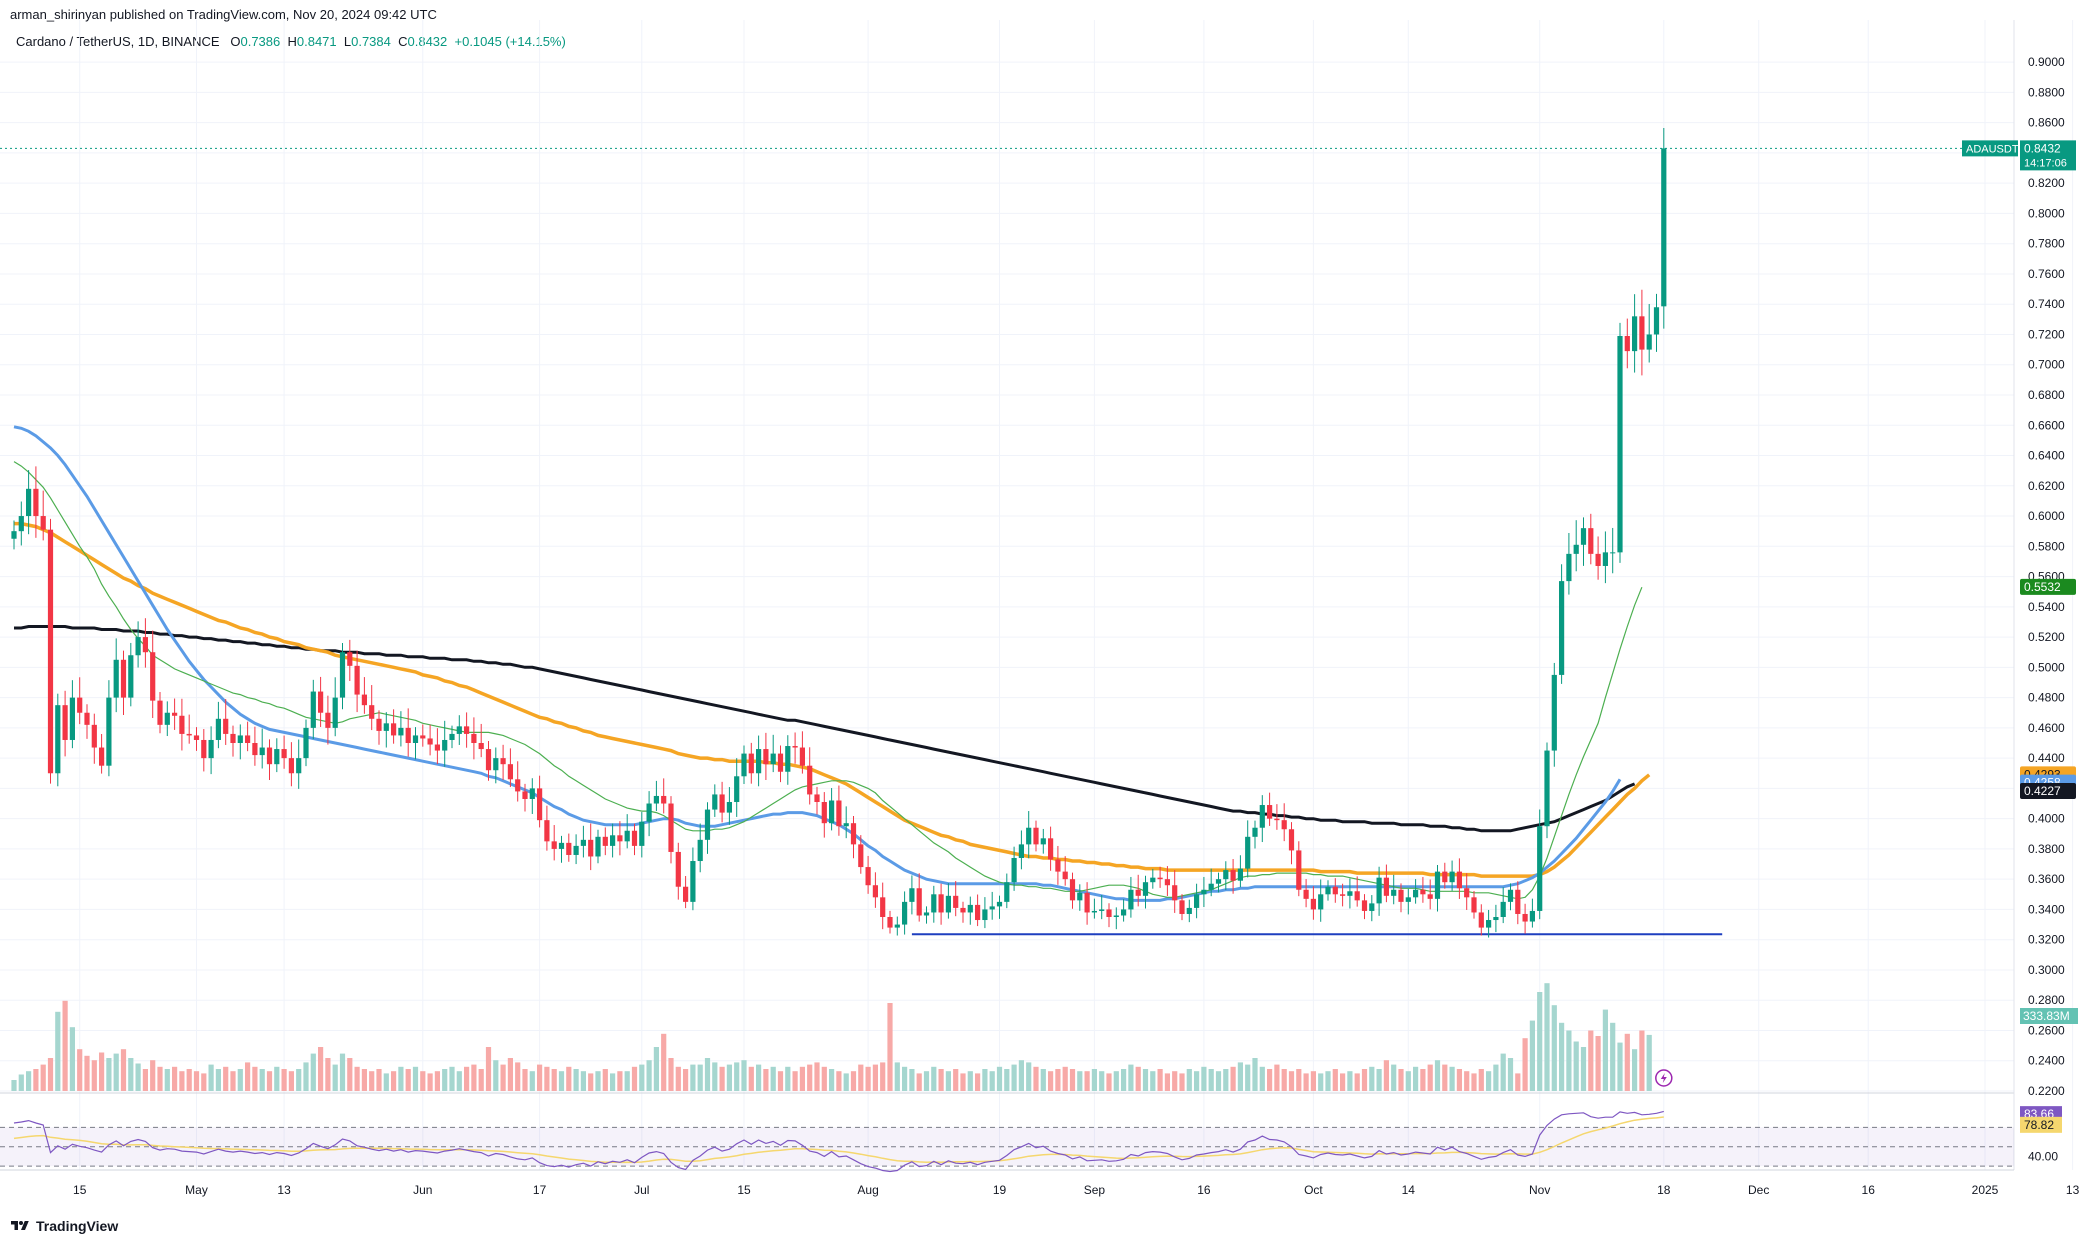  What do you see at coordinates (2046, 486) in the screenshot?
I see `price-tick-label: 0.6200` at bounding box center [2046, 486].